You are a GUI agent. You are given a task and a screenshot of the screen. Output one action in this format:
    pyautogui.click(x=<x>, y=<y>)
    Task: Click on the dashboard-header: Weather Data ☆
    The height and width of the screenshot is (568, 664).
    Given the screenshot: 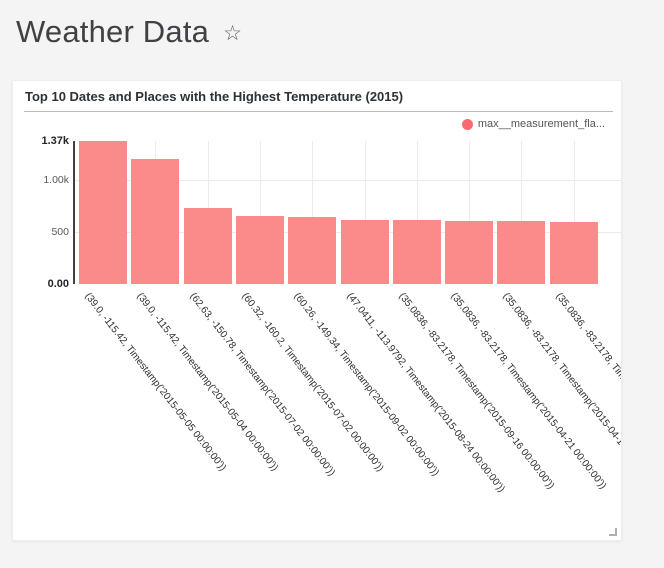 What is the action you would take?
    pyautogui.click(x=129, y=32)
    